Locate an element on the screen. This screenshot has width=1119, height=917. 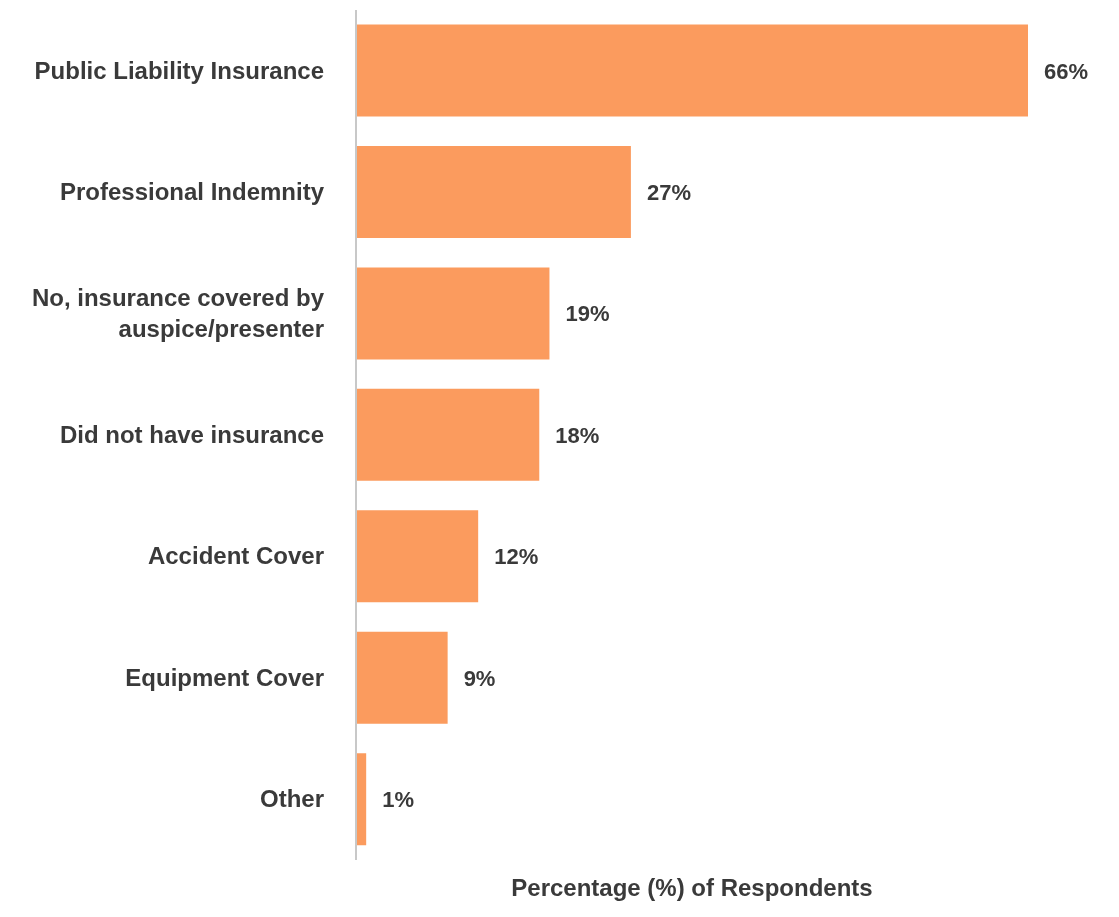
y-tick-label: Accident Cover is located at coordinates (235, 556).